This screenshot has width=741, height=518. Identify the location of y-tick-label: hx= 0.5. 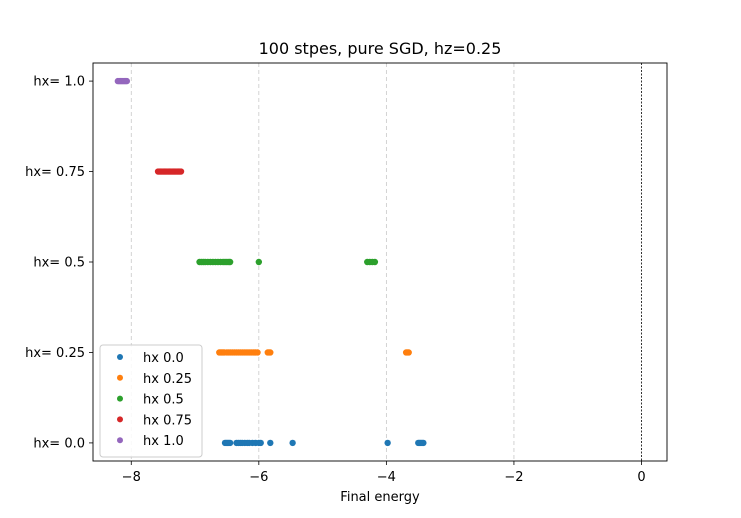
(59, 263).